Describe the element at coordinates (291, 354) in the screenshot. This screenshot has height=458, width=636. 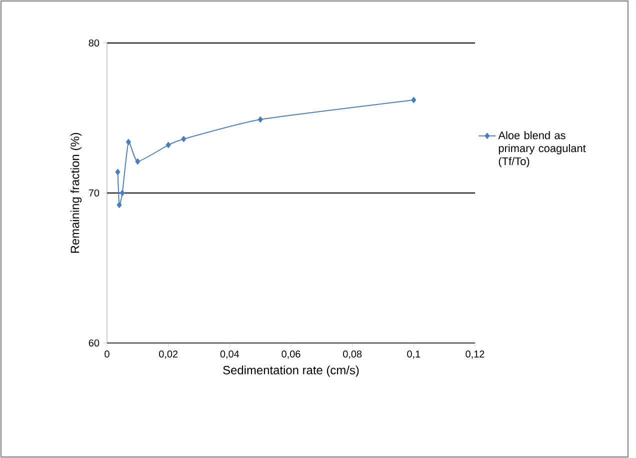
I see `x-tick-label: 0,06` at that location.